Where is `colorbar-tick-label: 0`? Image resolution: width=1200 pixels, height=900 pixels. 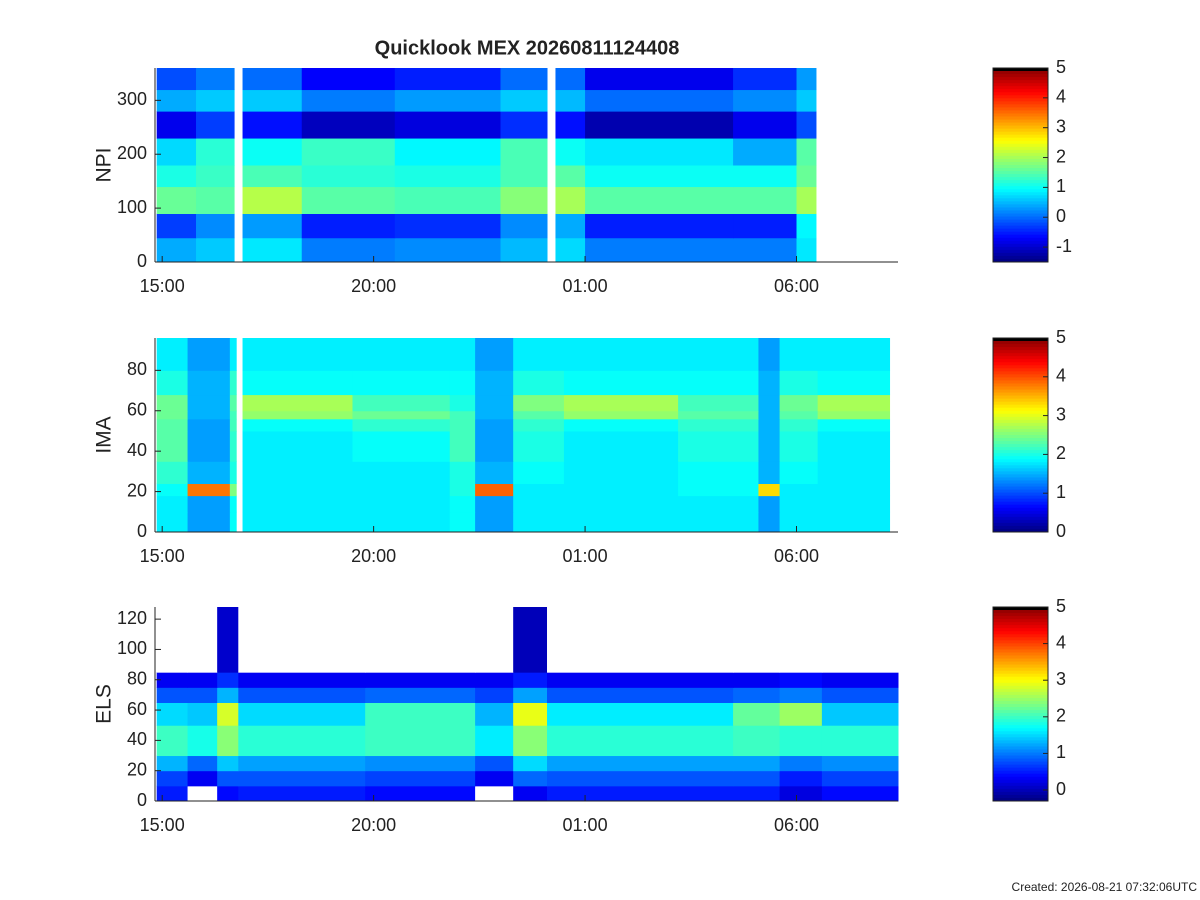
colorbar-tick-label: 0 is located at coordinates (1061, 531).